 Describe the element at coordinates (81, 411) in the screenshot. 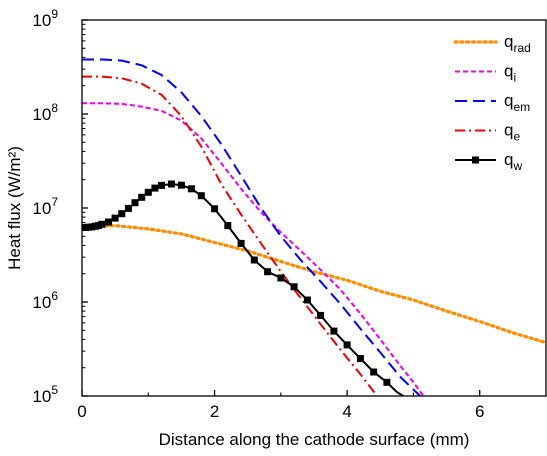

I see `x-tick-label: 0` at that location.